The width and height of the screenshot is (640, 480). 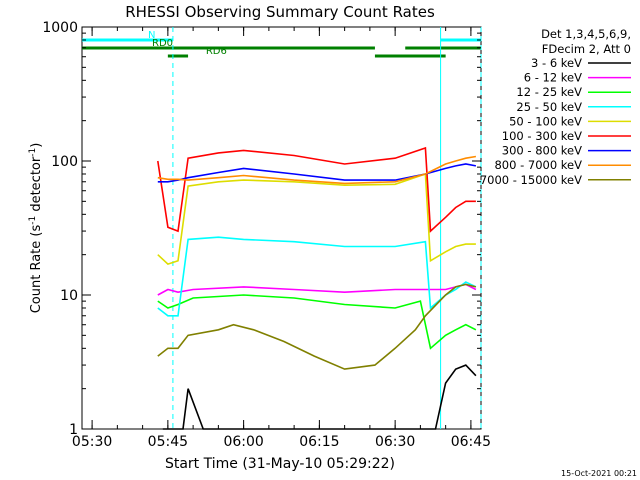 I want to click on series-line-25-50-kev, so click(x=317, y=276).